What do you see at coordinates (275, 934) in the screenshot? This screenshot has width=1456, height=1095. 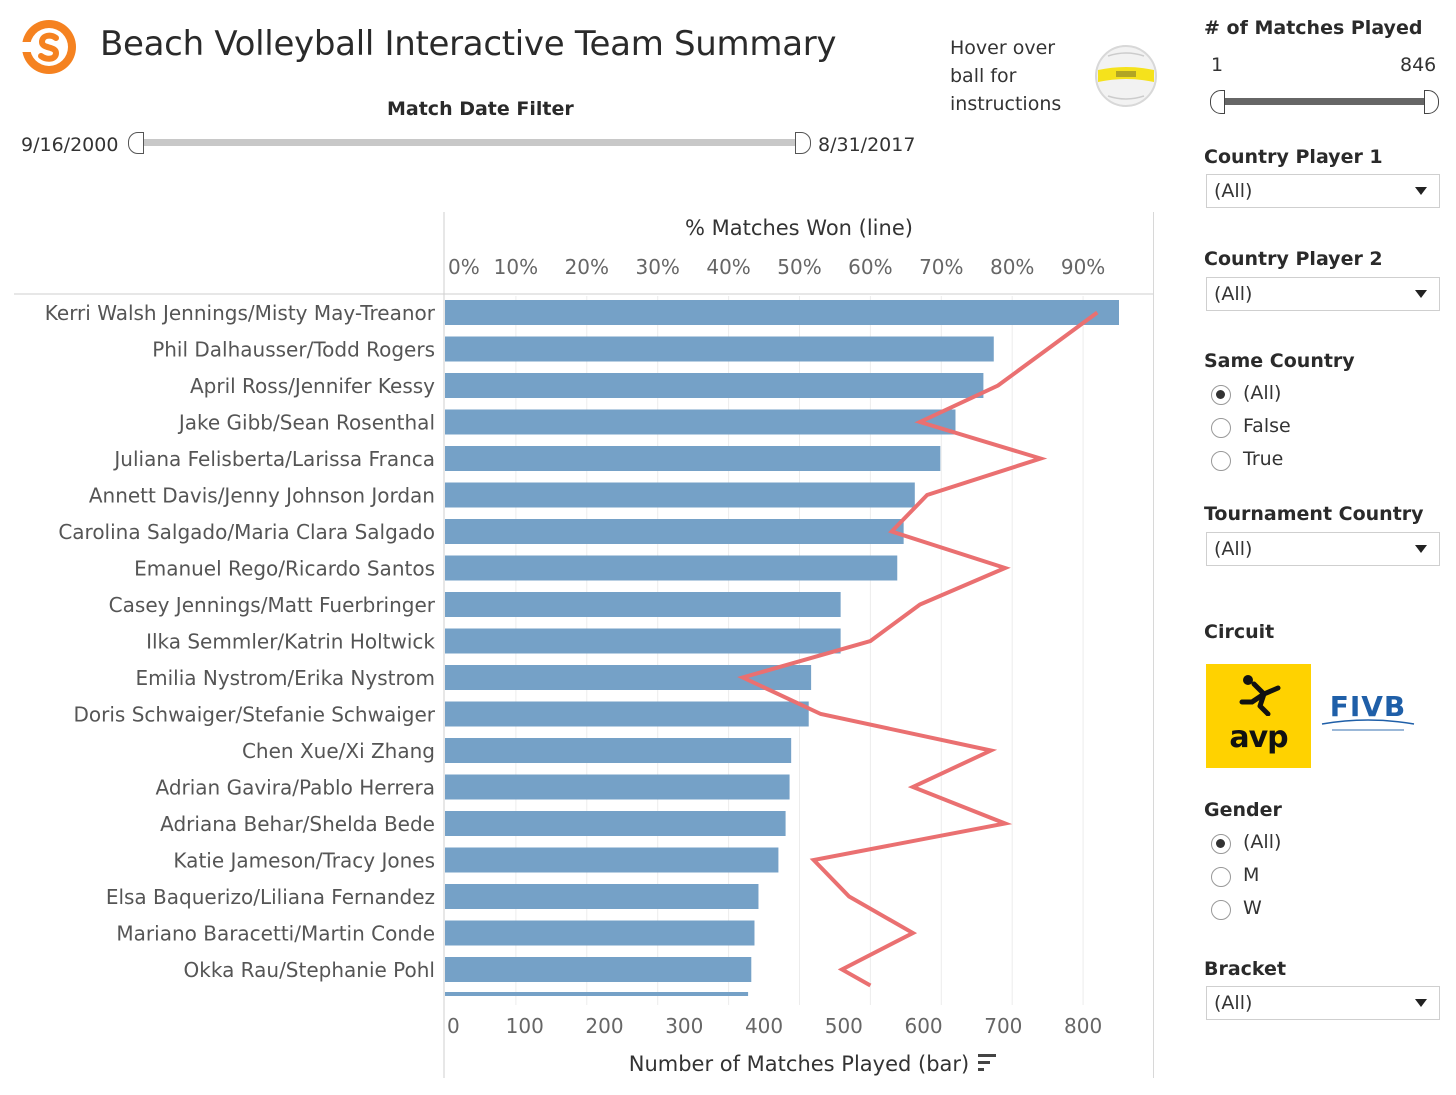 I see `team-label: Mariano Baracetti/Martin Conde` at bounding box center [275, 934].